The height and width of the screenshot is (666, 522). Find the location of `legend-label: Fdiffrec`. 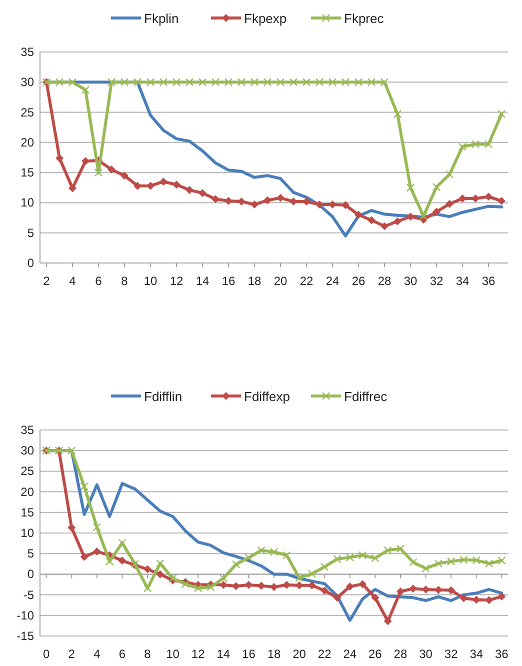

legend-label: Fdiffrec is located at coordinates (366, 396).